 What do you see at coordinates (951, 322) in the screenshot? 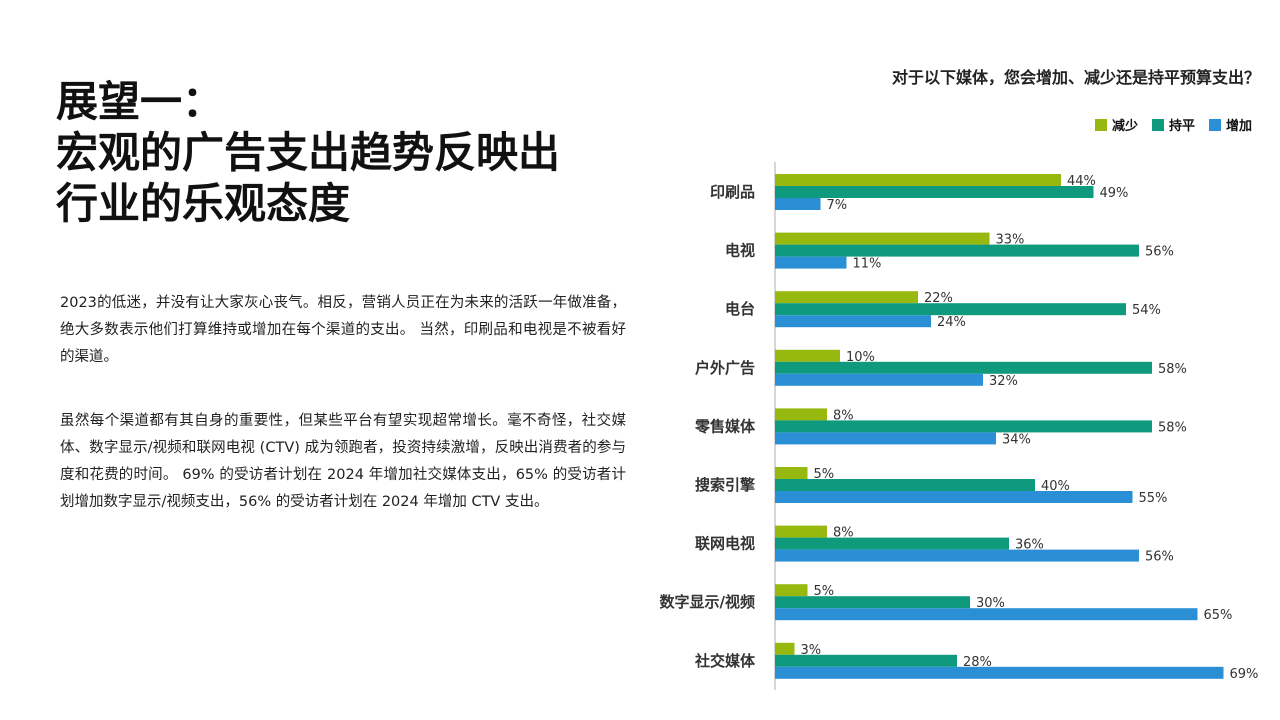
I see `data-label: 24%` at bounding box center [951, 322].